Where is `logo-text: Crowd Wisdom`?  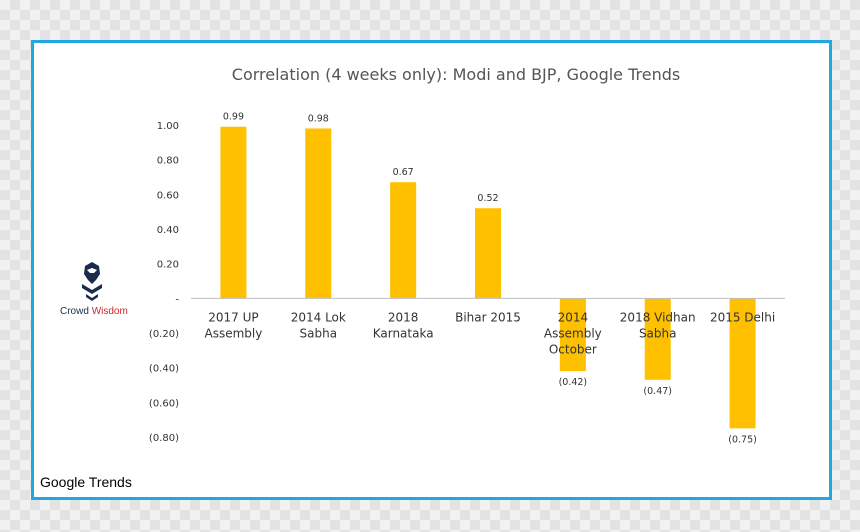 logo-text: Crowd Wisdom is located at coordinates (94, 311).